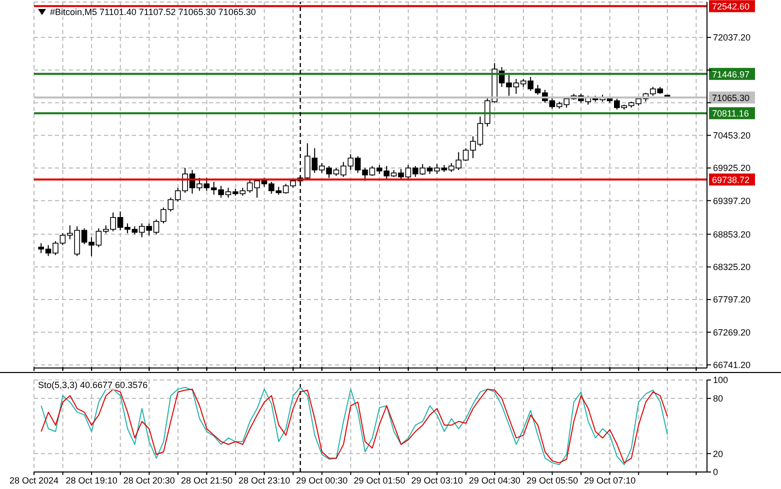 This screenshot has height=489, width=781. Describe the element at coordinates (494, 480) in the screenshot. I see `x-tick-label: 29 Oct 04:30` at that location.